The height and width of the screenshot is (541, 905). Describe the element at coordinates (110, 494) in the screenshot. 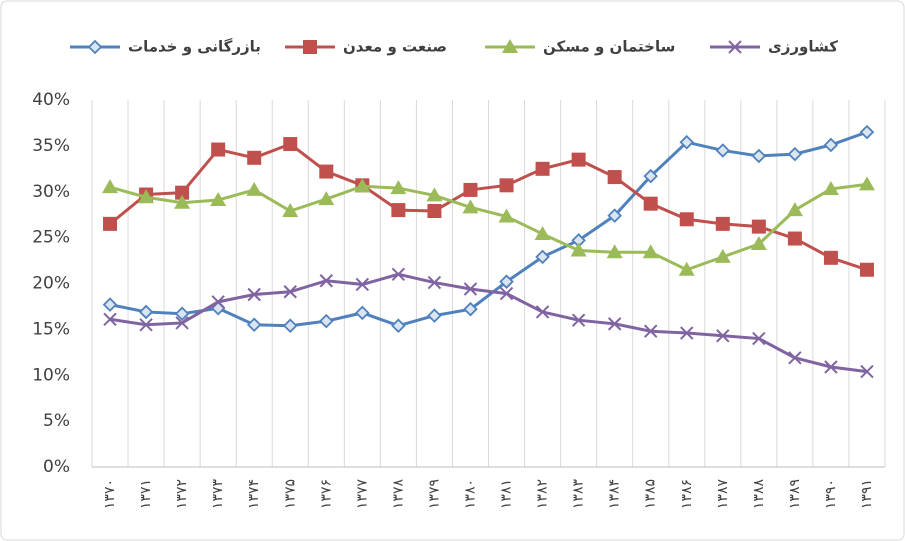

I see `x-tick-label: ۱۳۷۰` at that location.